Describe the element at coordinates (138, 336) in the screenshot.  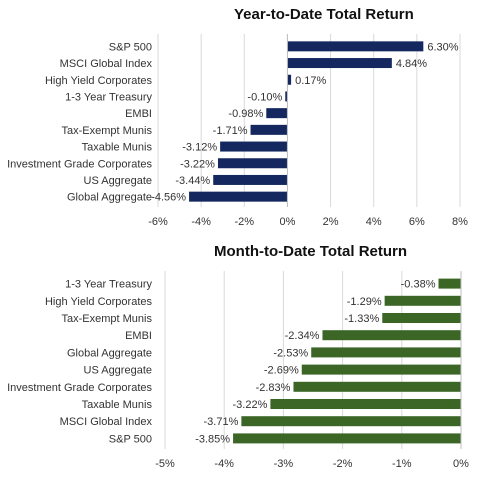
I see `mtd-category-label: EMBI` at that location.